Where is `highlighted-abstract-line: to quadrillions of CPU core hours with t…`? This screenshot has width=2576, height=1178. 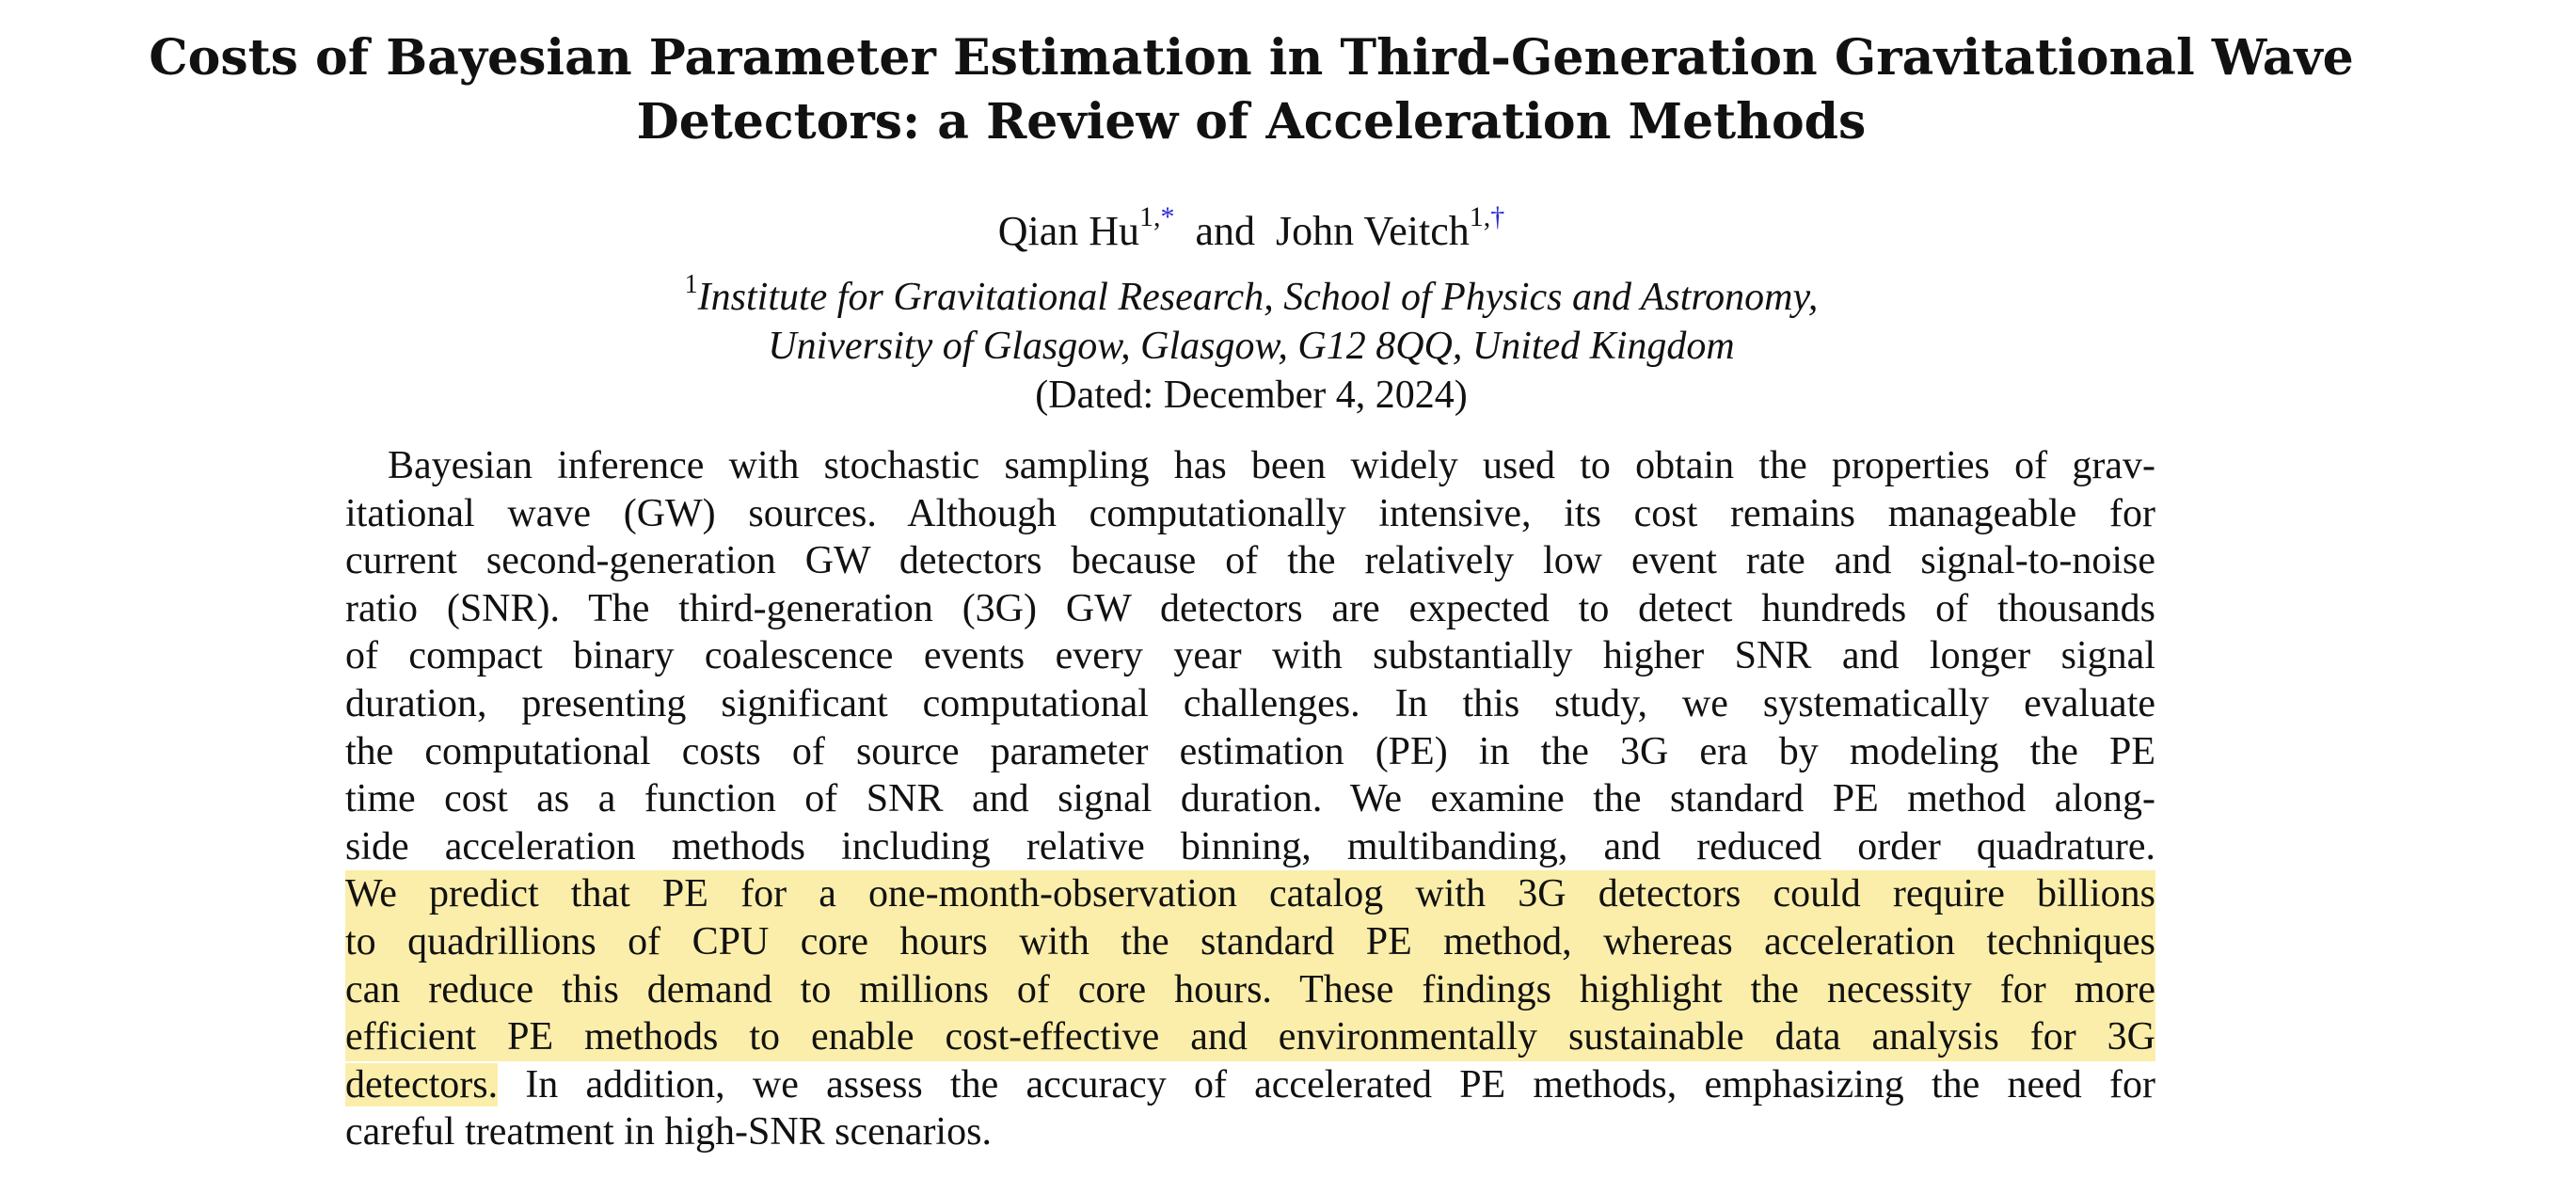
highlighted-abstract-line: to quadrillions of CPU core hours with t… is located at coordinates (1250, 941).